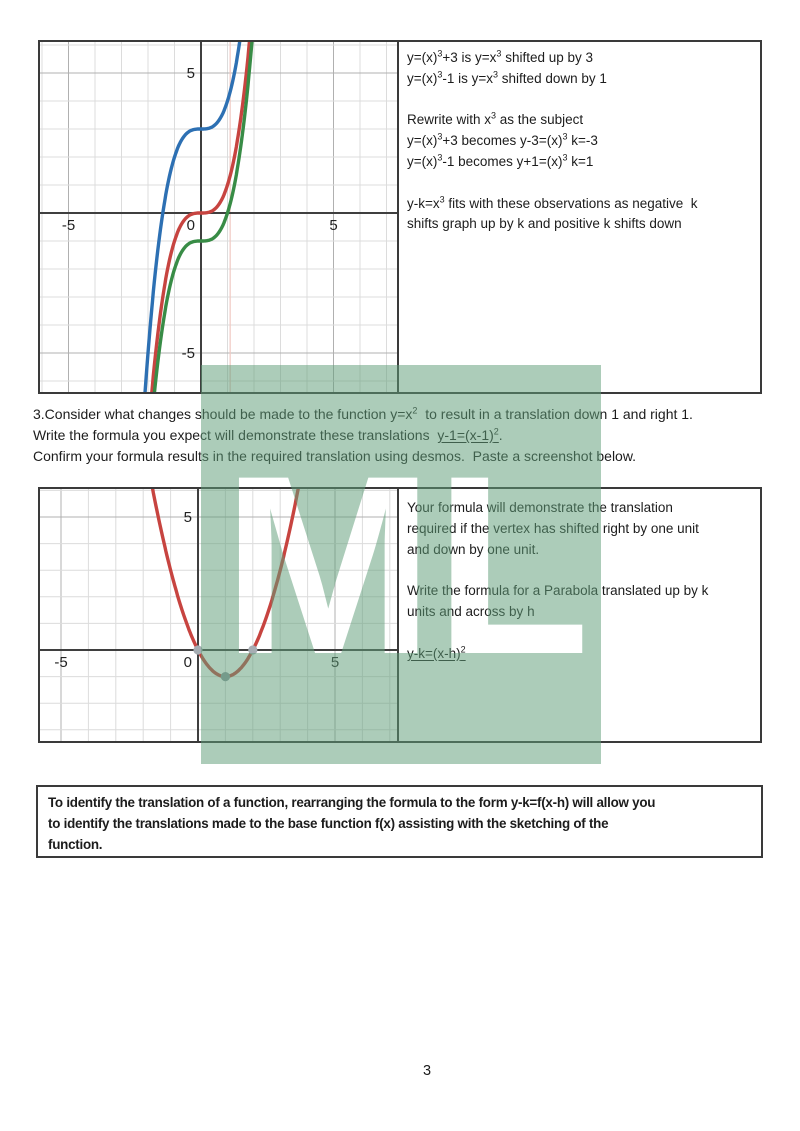 This screenshot has height=1131, width=800. I want to click on parabola-translation-graph: -5 0 5 5, so click(218, 615).